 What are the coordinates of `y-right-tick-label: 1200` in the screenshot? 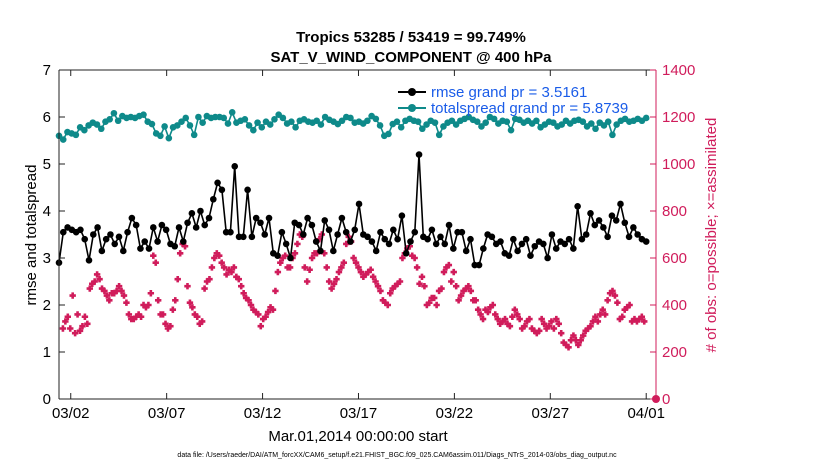 It's located at (678, 117).